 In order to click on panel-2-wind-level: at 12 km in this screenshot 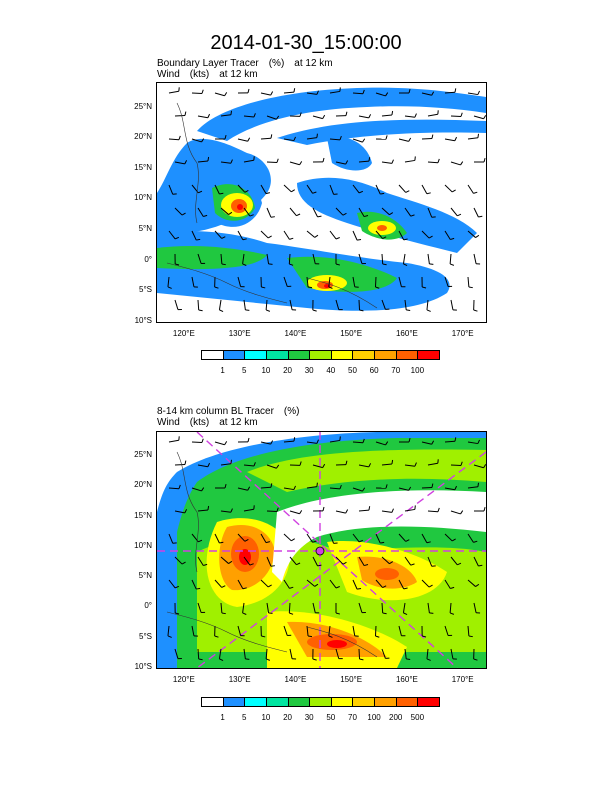, I will do `click(238, 422)`.